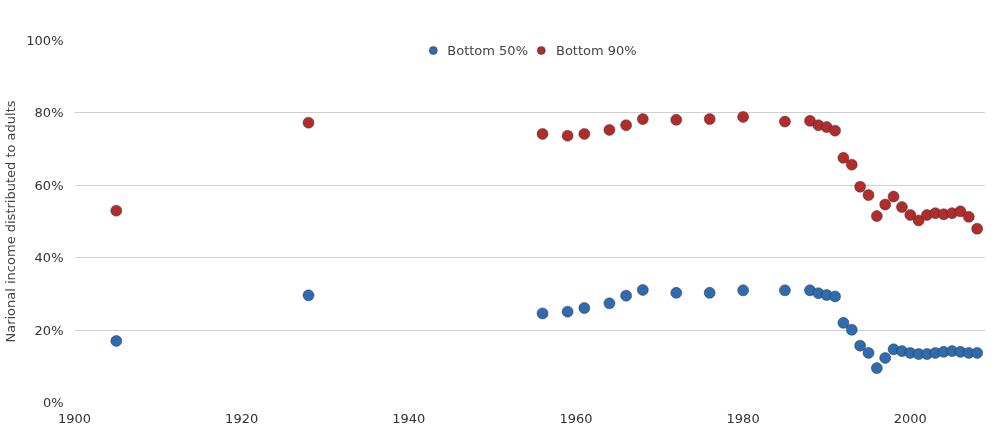  What do you see at coordinates (49, 258) in the screenshot?
I see `y-tick-label: 40%` at bounding box center [49, 258].